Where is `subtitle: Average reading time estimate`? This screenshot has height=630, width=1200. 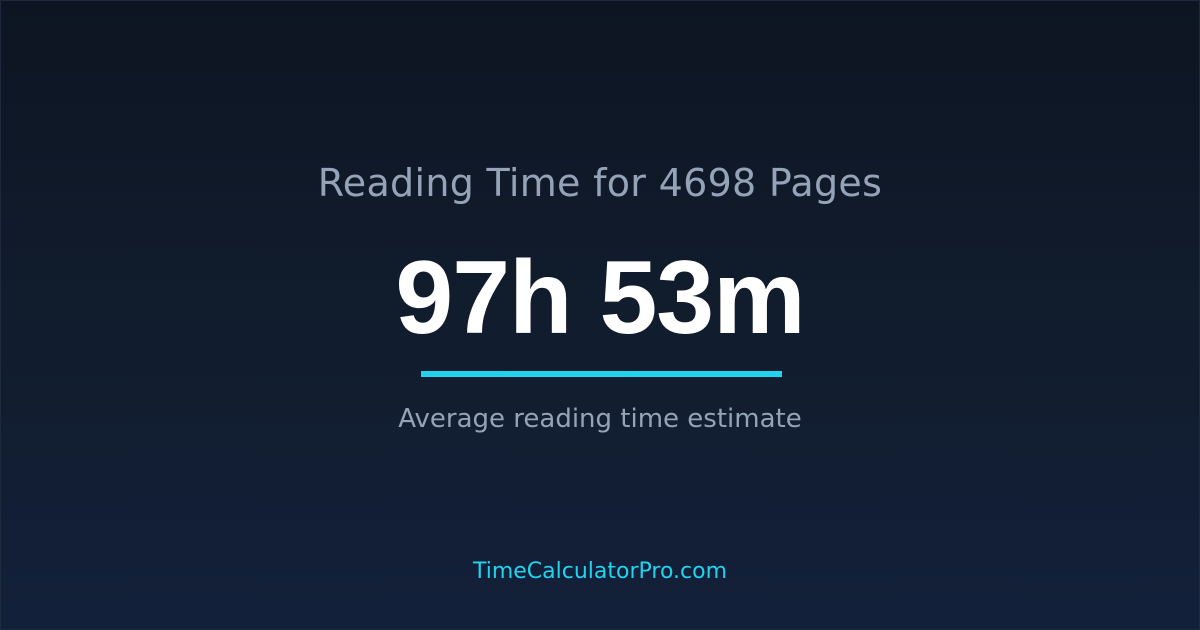
subtitle: Average reading time estimate is located at coordinates (600, 419).